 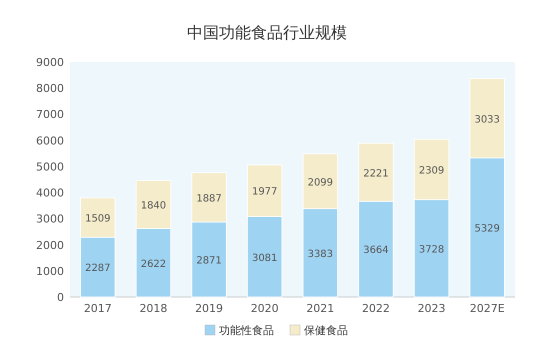 What do you see at coordinates (432, 308) in the screenshot?
I see `x-tick-label: 2023` at bounding box center [432, 308].